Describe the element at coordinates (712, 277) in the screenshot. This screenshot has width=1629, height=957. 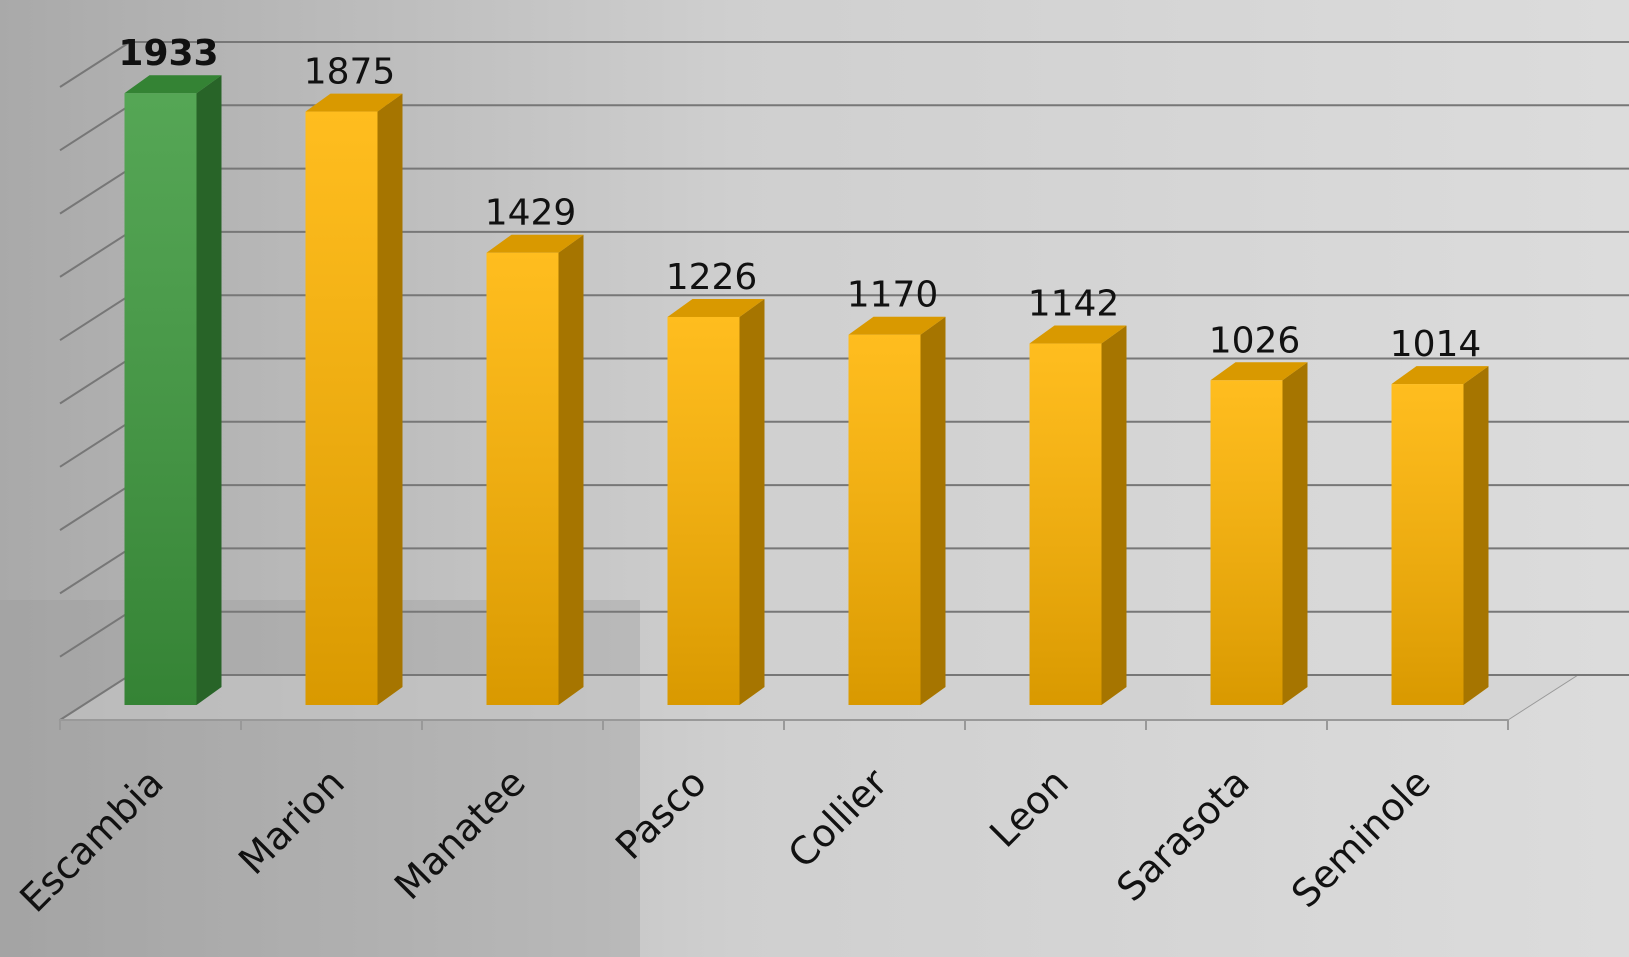
I see `value-label: 1226` at that location.